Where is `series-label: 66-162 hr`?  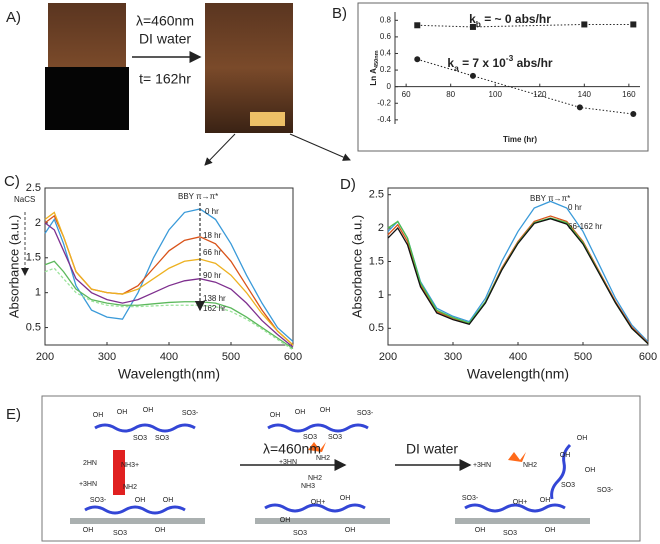
series-label: 66-162 hr is located at coordinates (585, 226).